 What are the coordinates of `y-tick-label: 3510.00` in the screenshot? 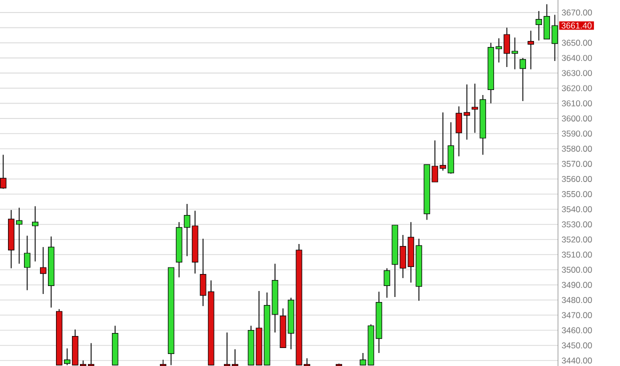 It's located at (577, 255).